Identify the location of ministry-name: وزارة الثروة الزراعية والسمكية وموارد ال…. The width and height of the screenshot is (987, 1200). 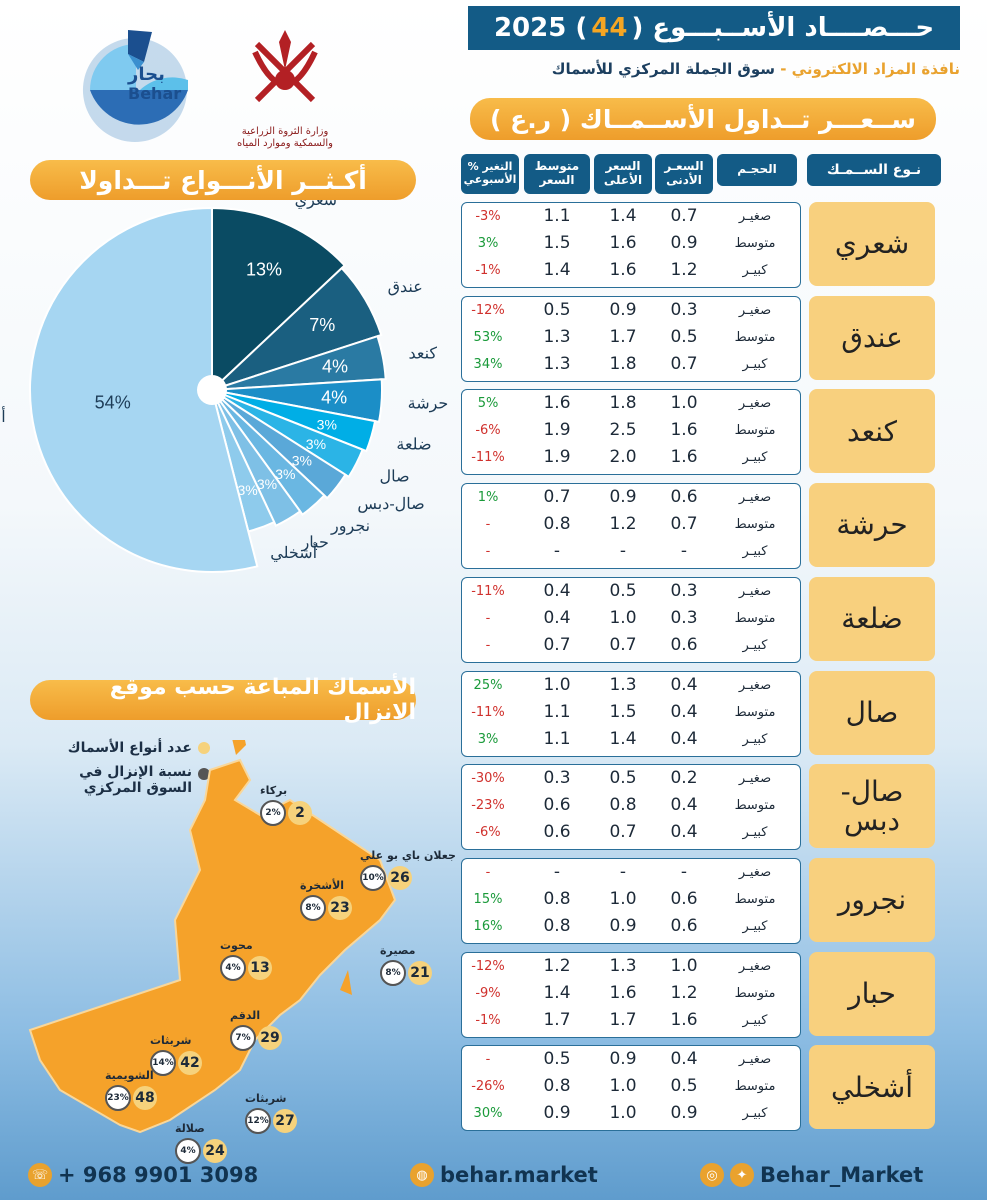
(285, 137).